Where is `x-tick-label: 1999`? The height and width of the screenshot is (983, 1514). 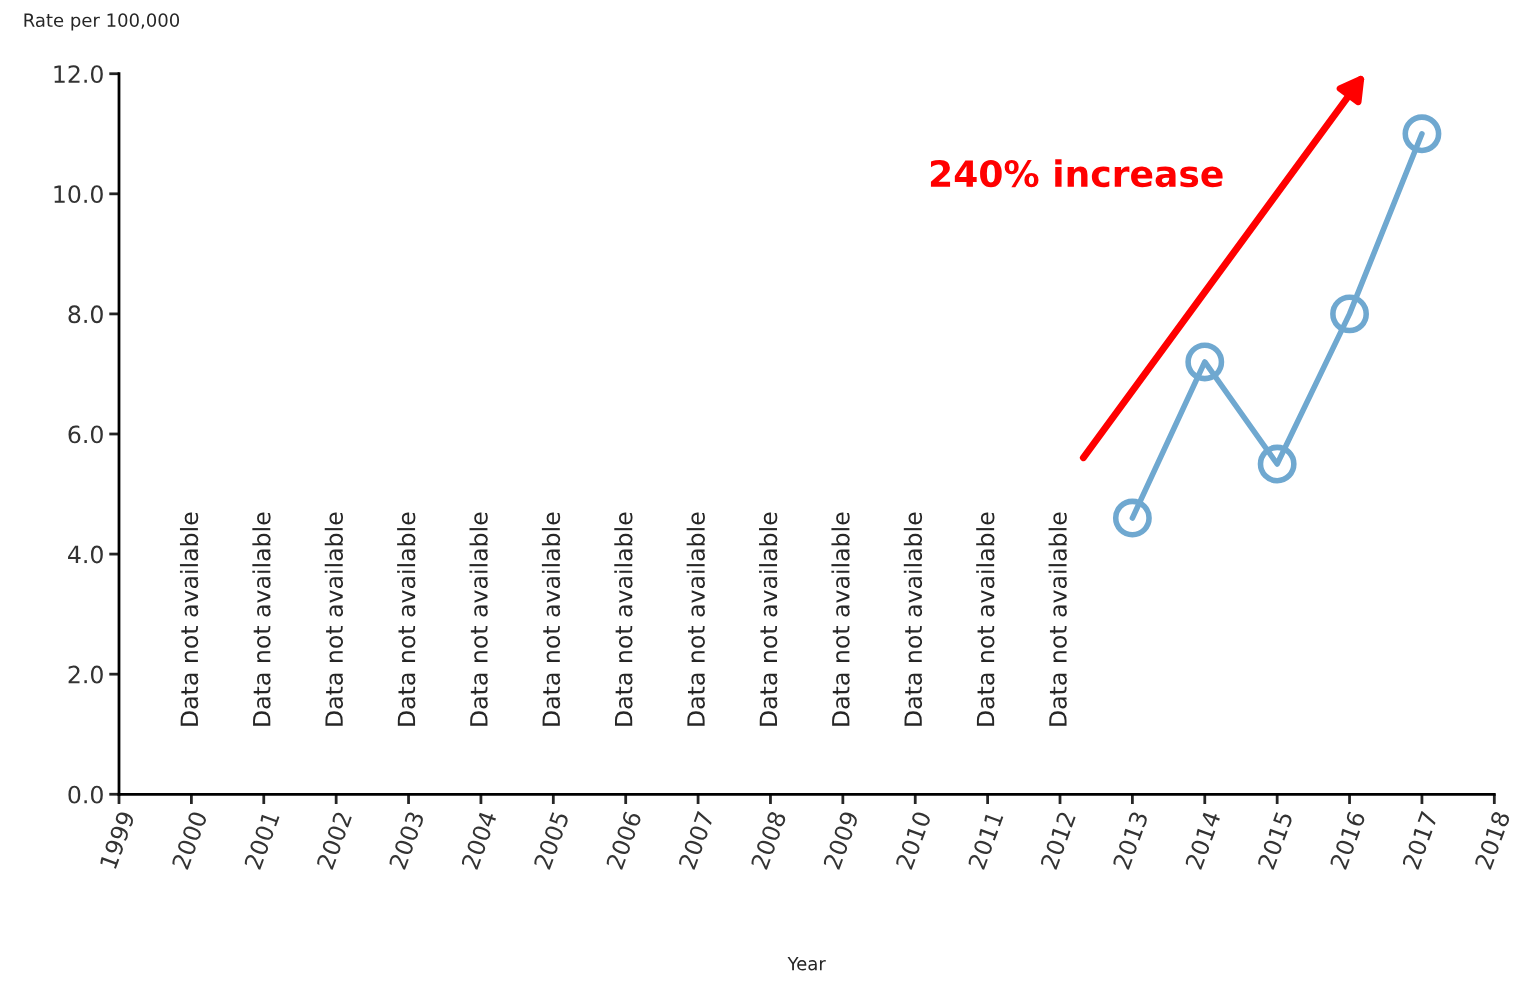
x-tick-label: 1999 is located at coordinates (117, 840).